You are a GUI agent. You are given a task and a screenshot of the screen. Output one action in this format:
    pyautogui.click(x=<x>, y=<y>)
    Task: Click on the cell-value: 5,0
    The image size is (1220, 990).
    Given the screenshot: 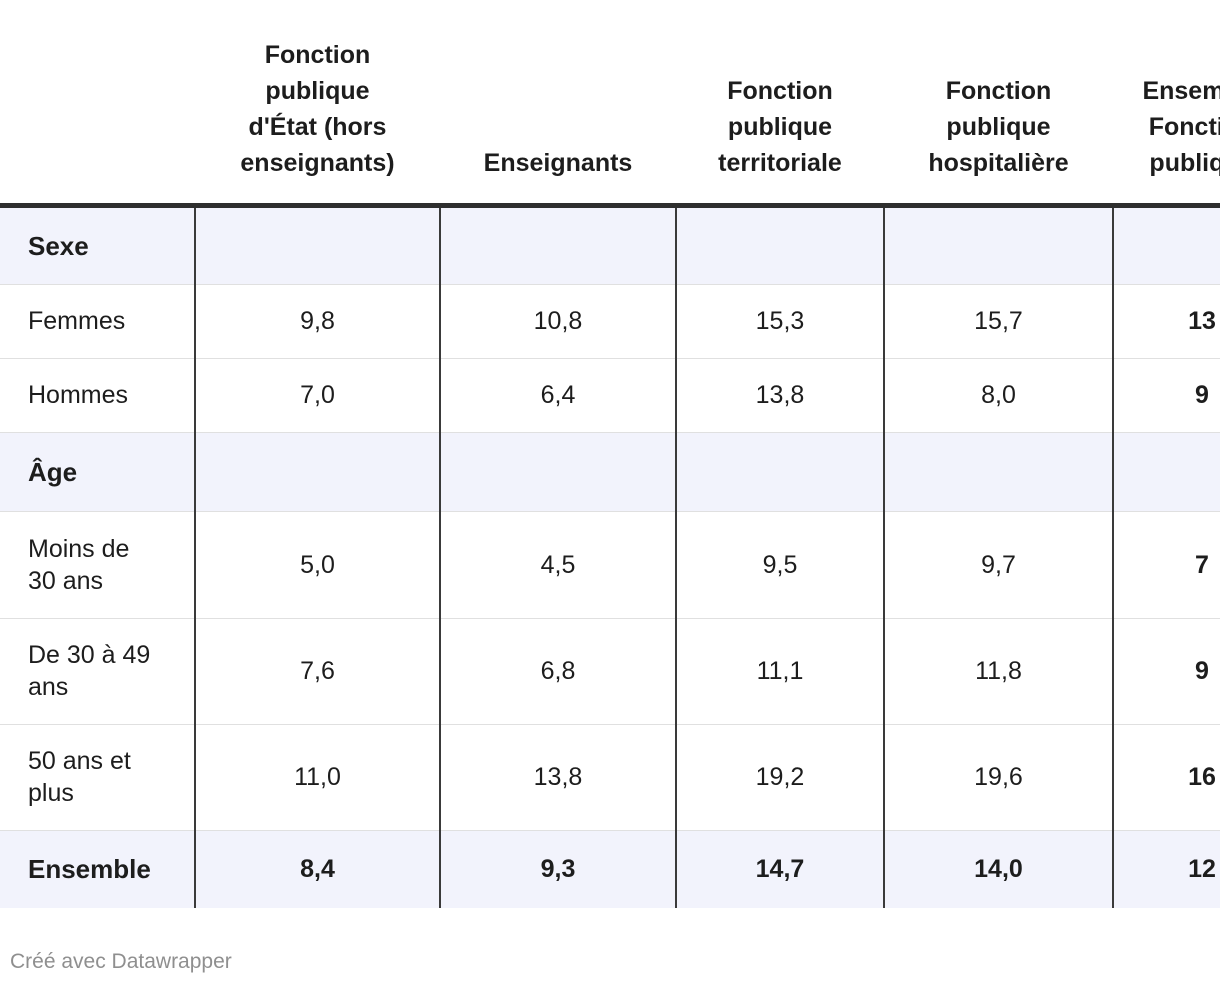 What is the action you would take?
    pyautogui.click(x=317, y=564)
    